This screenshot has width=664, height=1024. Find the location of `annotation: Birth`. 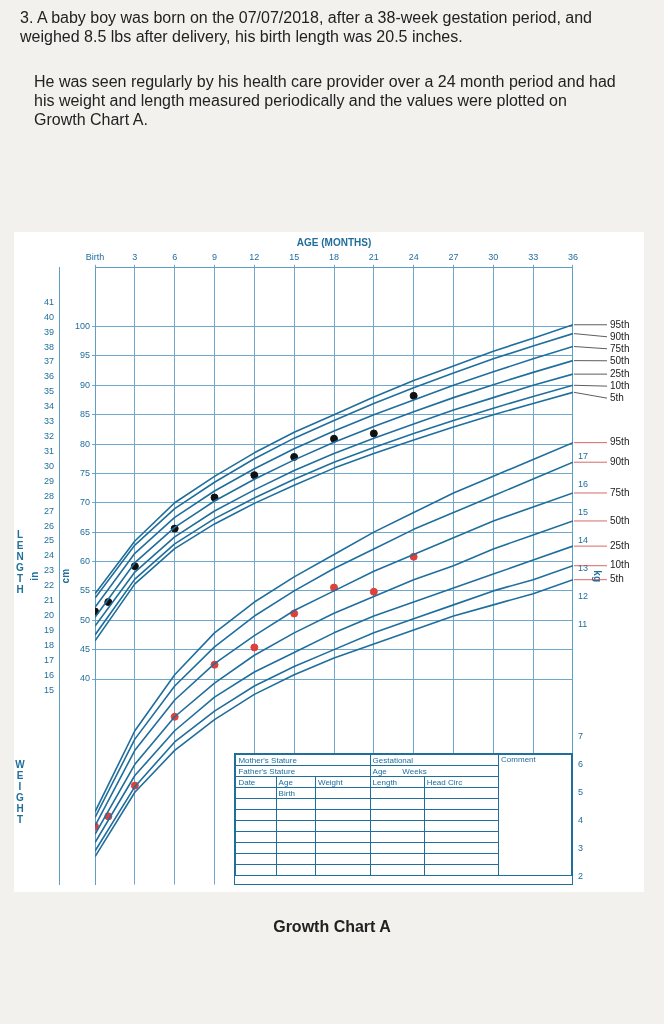

annotation: Birth is located at coordinates (296, 793).